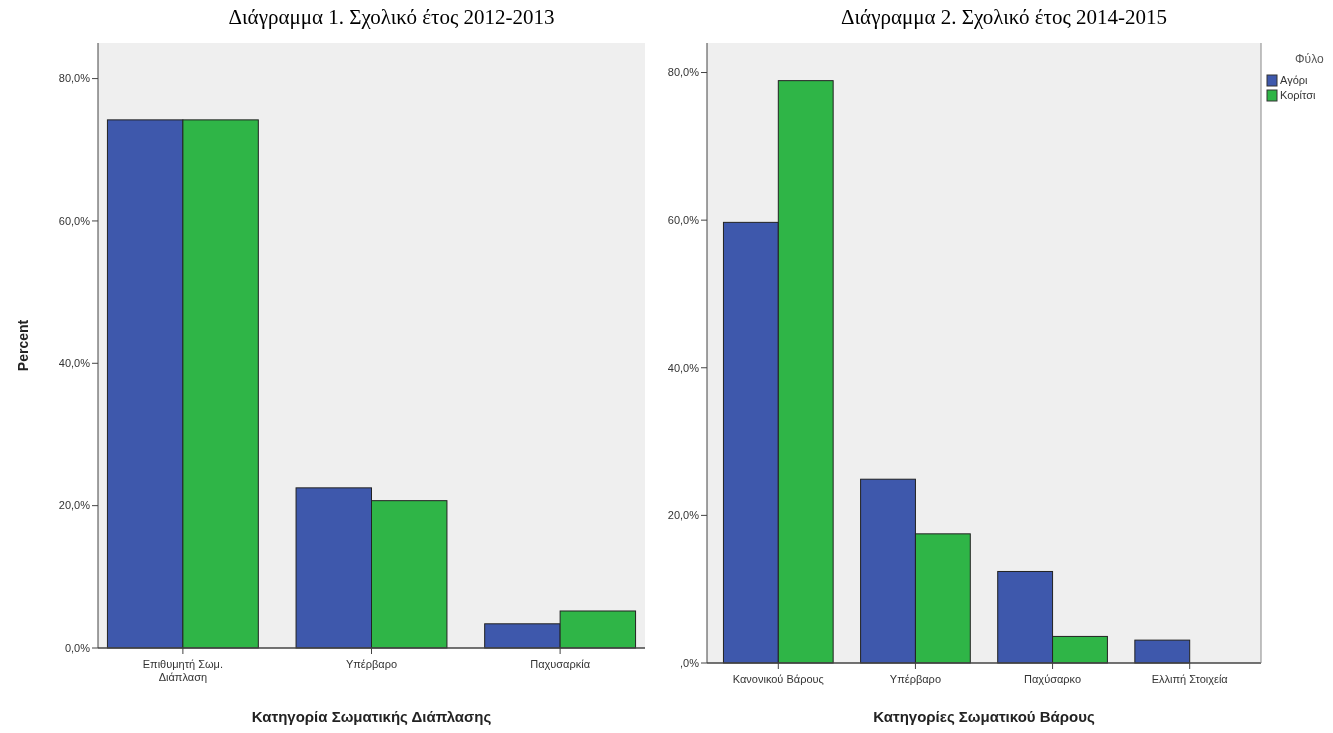 The image size is (1333, 733). What do you see at coordinates (1298, 95) in the screenshot?
I see `legend-label: Κορίτσι` at bounding box center [1298, 95].